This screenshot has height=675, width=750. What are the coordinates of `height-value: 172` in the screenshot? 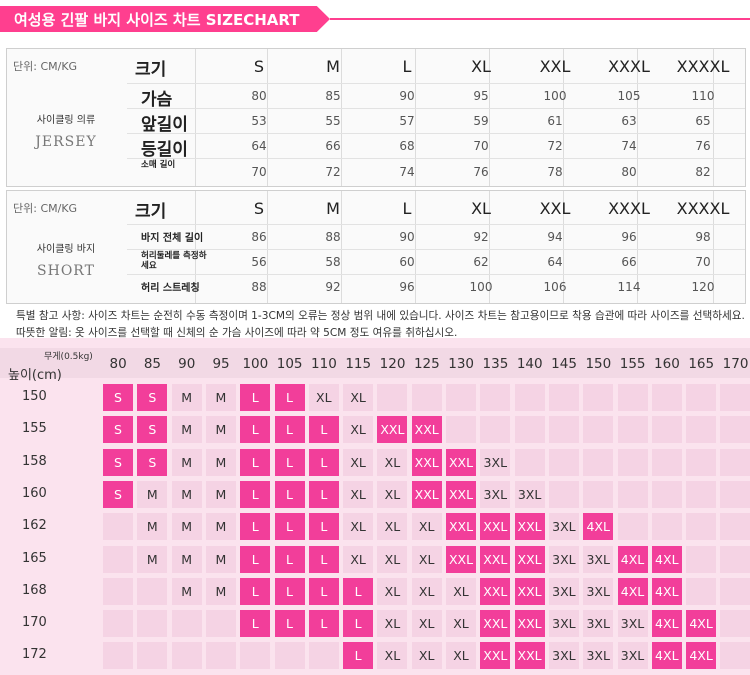 It's located at (34, 655).